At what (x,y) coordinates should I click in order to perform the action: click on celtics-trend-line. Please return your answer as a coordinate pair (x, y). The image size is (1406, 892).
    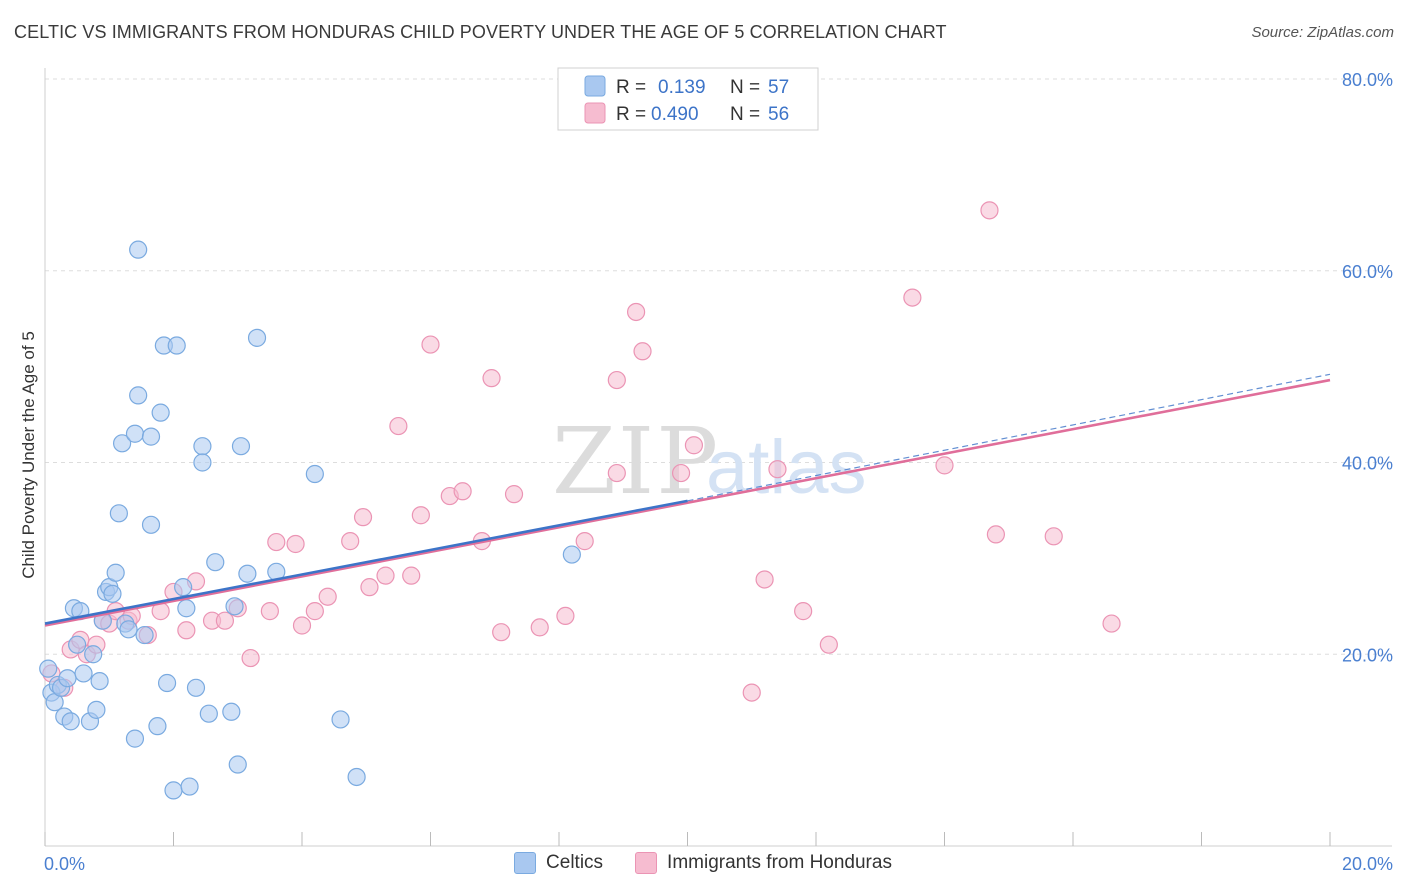
    Looking at the image, I should click on (366, 562).